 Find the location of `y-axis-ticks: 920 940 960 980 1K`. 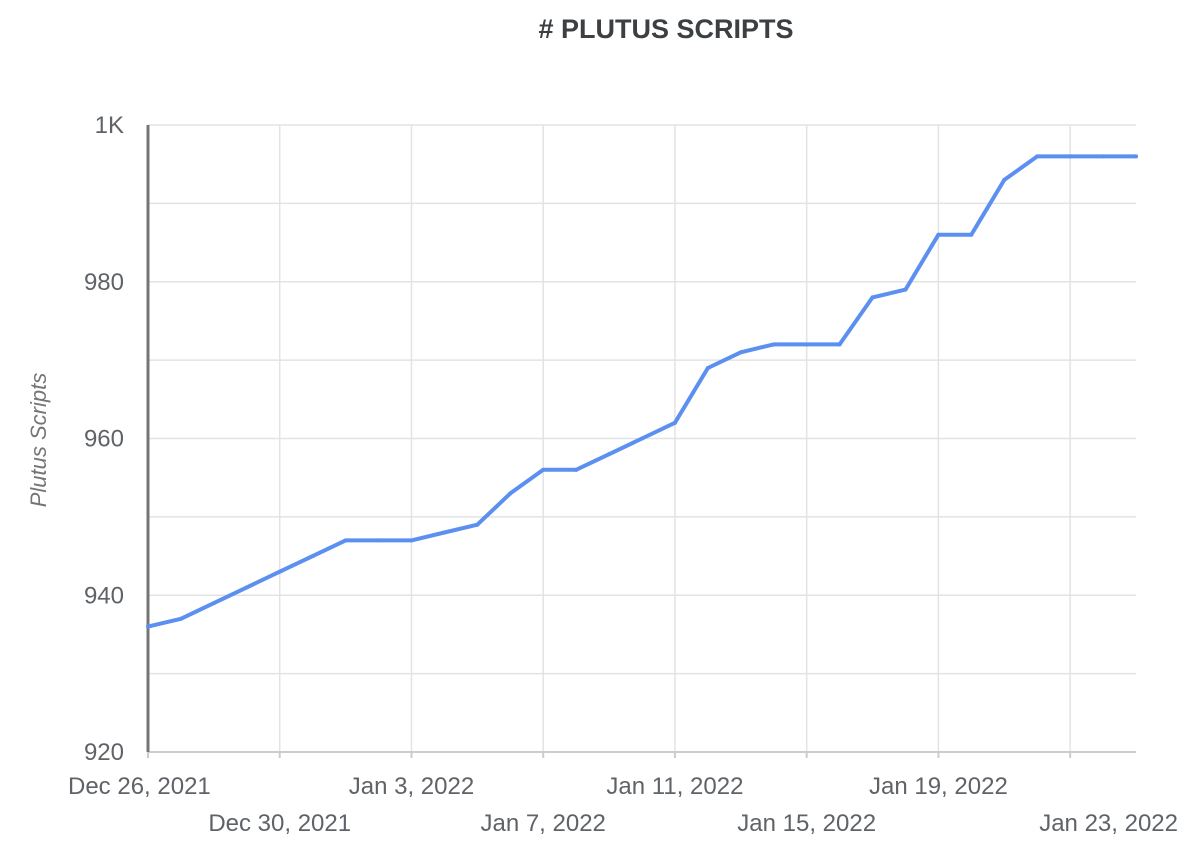

y-axis-ticks: 920 940 960 980 1K is located at coordinates (104, 439).